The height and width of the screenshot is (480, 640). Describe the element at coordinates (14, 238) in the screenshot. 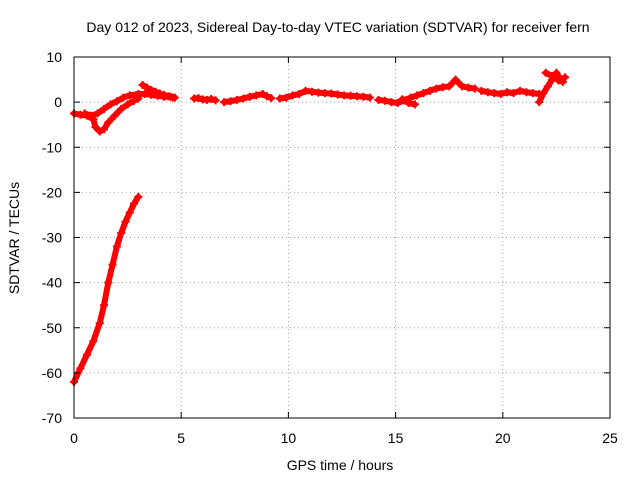

I see `y-axis-label: SDTVAR / TECUs` at that location.